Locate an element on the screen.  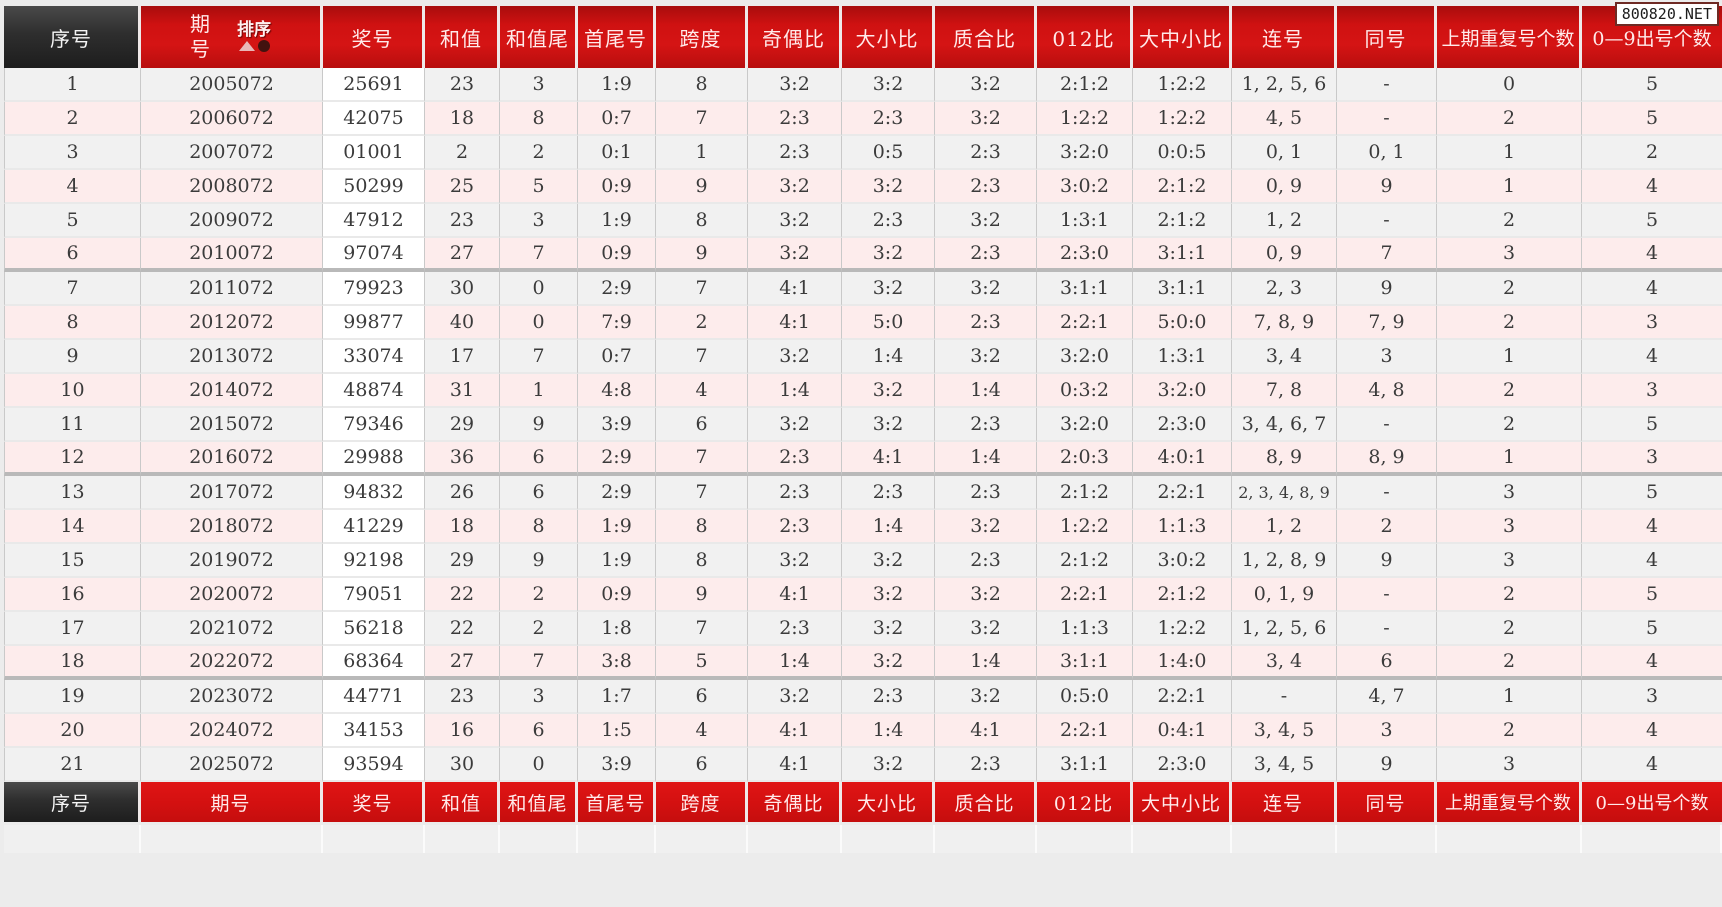
cell-sum-tail: 2 is located at coordinates (539, 595).